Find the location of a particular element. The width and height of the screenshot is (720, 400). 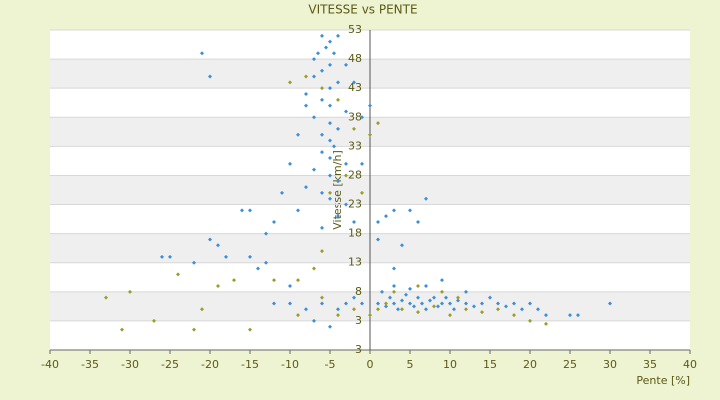

y-tick-label: 8 is located at coordinates (358, 291).